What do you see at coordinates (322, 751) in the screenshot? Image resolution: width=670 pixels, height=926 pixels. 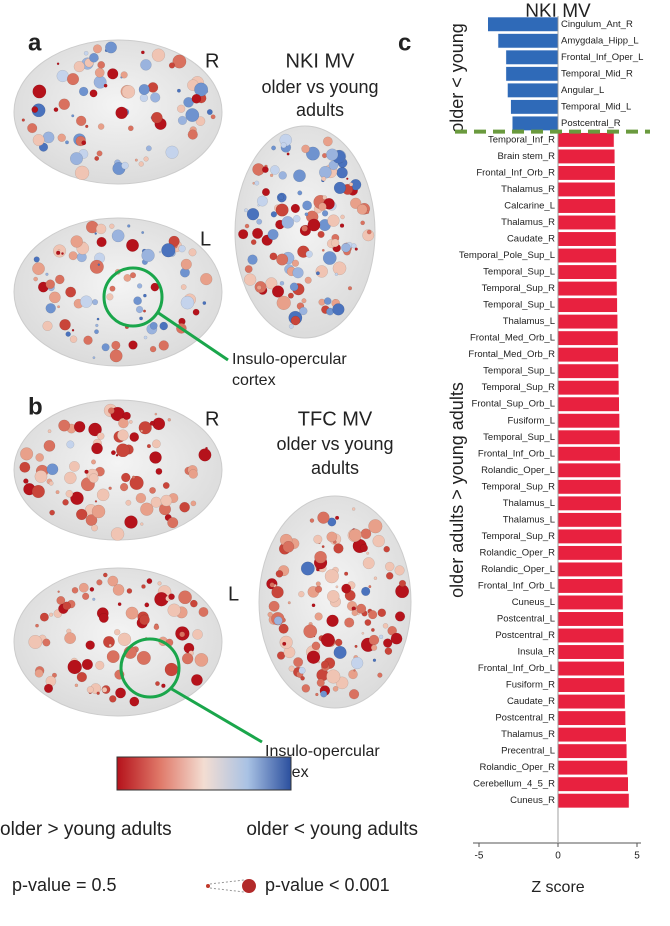 I see `region-label: Insulo-opercular` at bounding box center [322, 751].